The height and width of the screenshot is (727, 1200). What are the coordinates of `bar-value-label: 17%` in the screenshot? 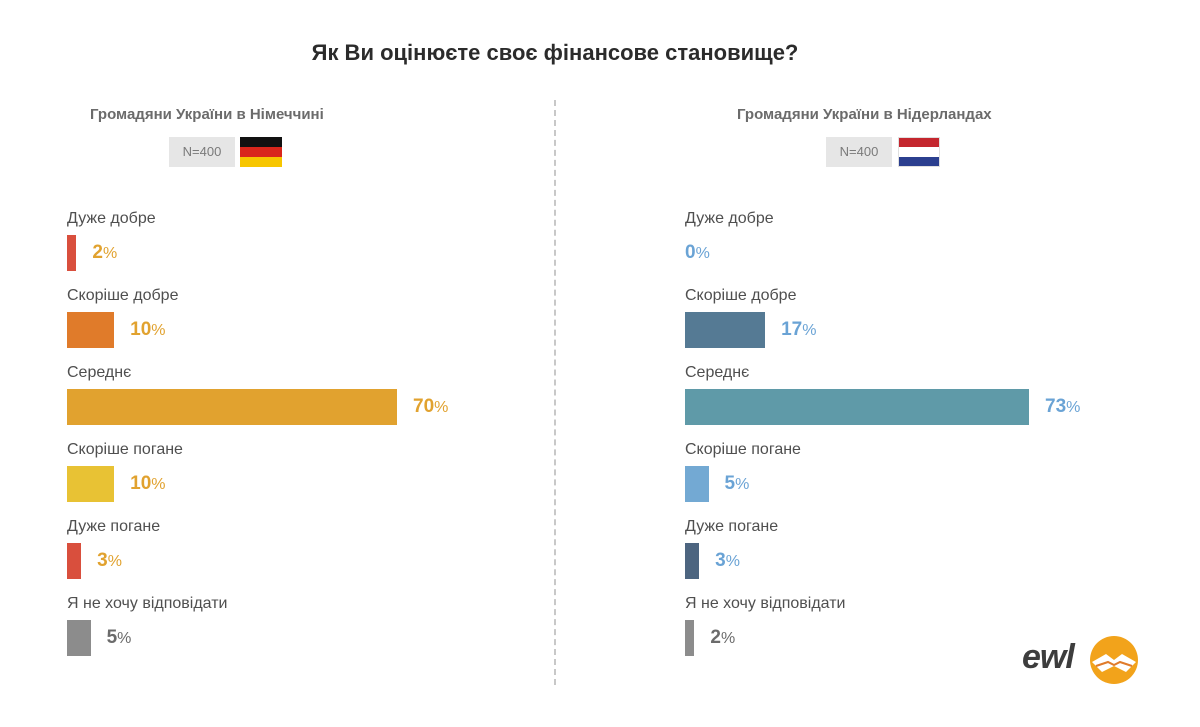 It's located at (798, 330).